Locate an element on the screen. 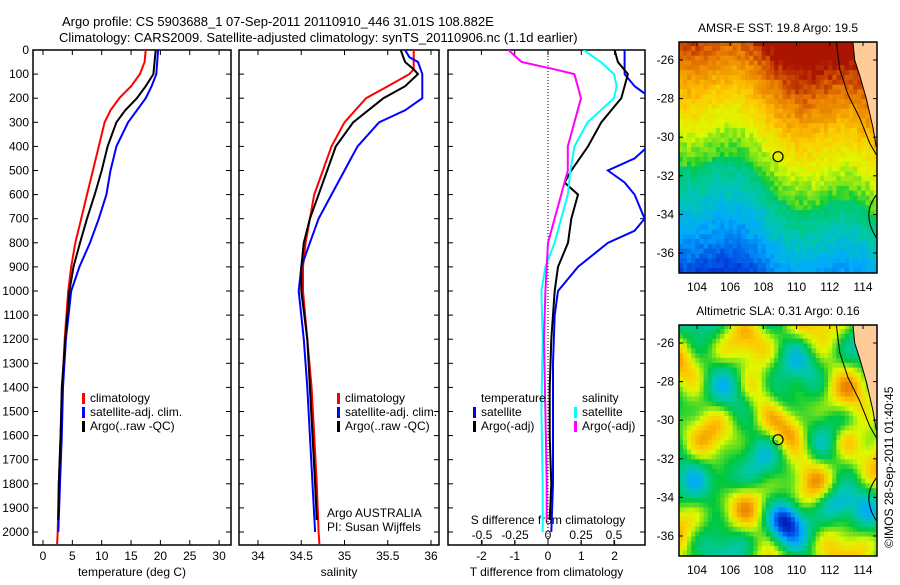 This screenshot has height=585, width=900. legend-label: satellite is located at coordinates (602, 412).